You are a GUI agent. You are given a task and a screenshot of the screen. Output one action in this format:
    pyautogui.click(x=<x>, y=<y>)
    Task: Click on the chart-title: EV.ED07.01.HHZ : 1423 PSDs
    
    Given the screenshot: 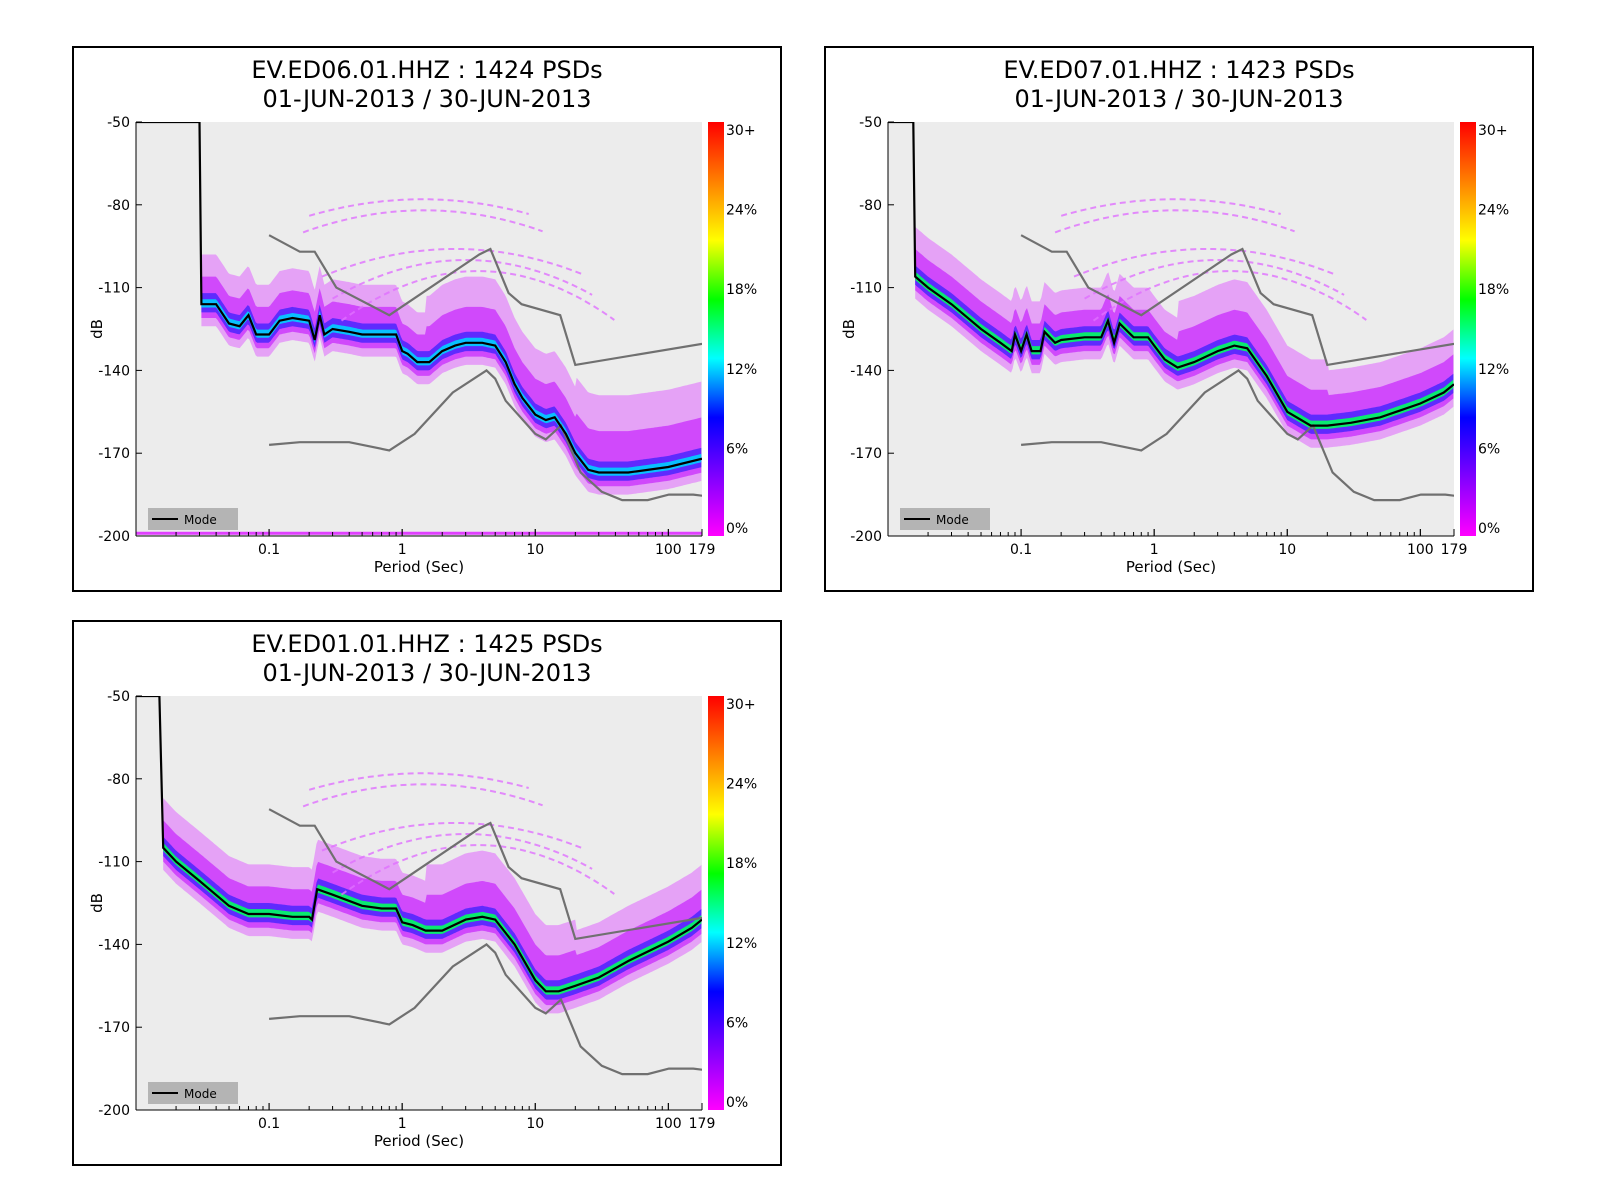 What is the action you would take?
    pyautogui.click(x=1178, y=70)
    